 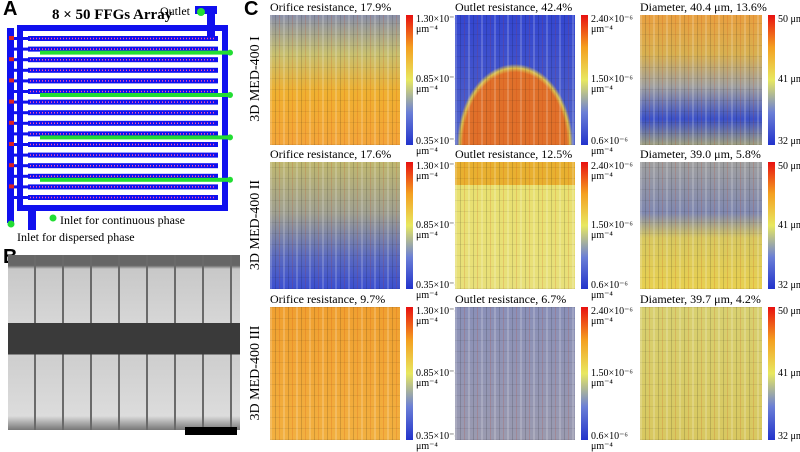 What do you see at coordinates (10, 10) in the screenshot?
I see `panel-label: A` at bounding box center [10, 10].